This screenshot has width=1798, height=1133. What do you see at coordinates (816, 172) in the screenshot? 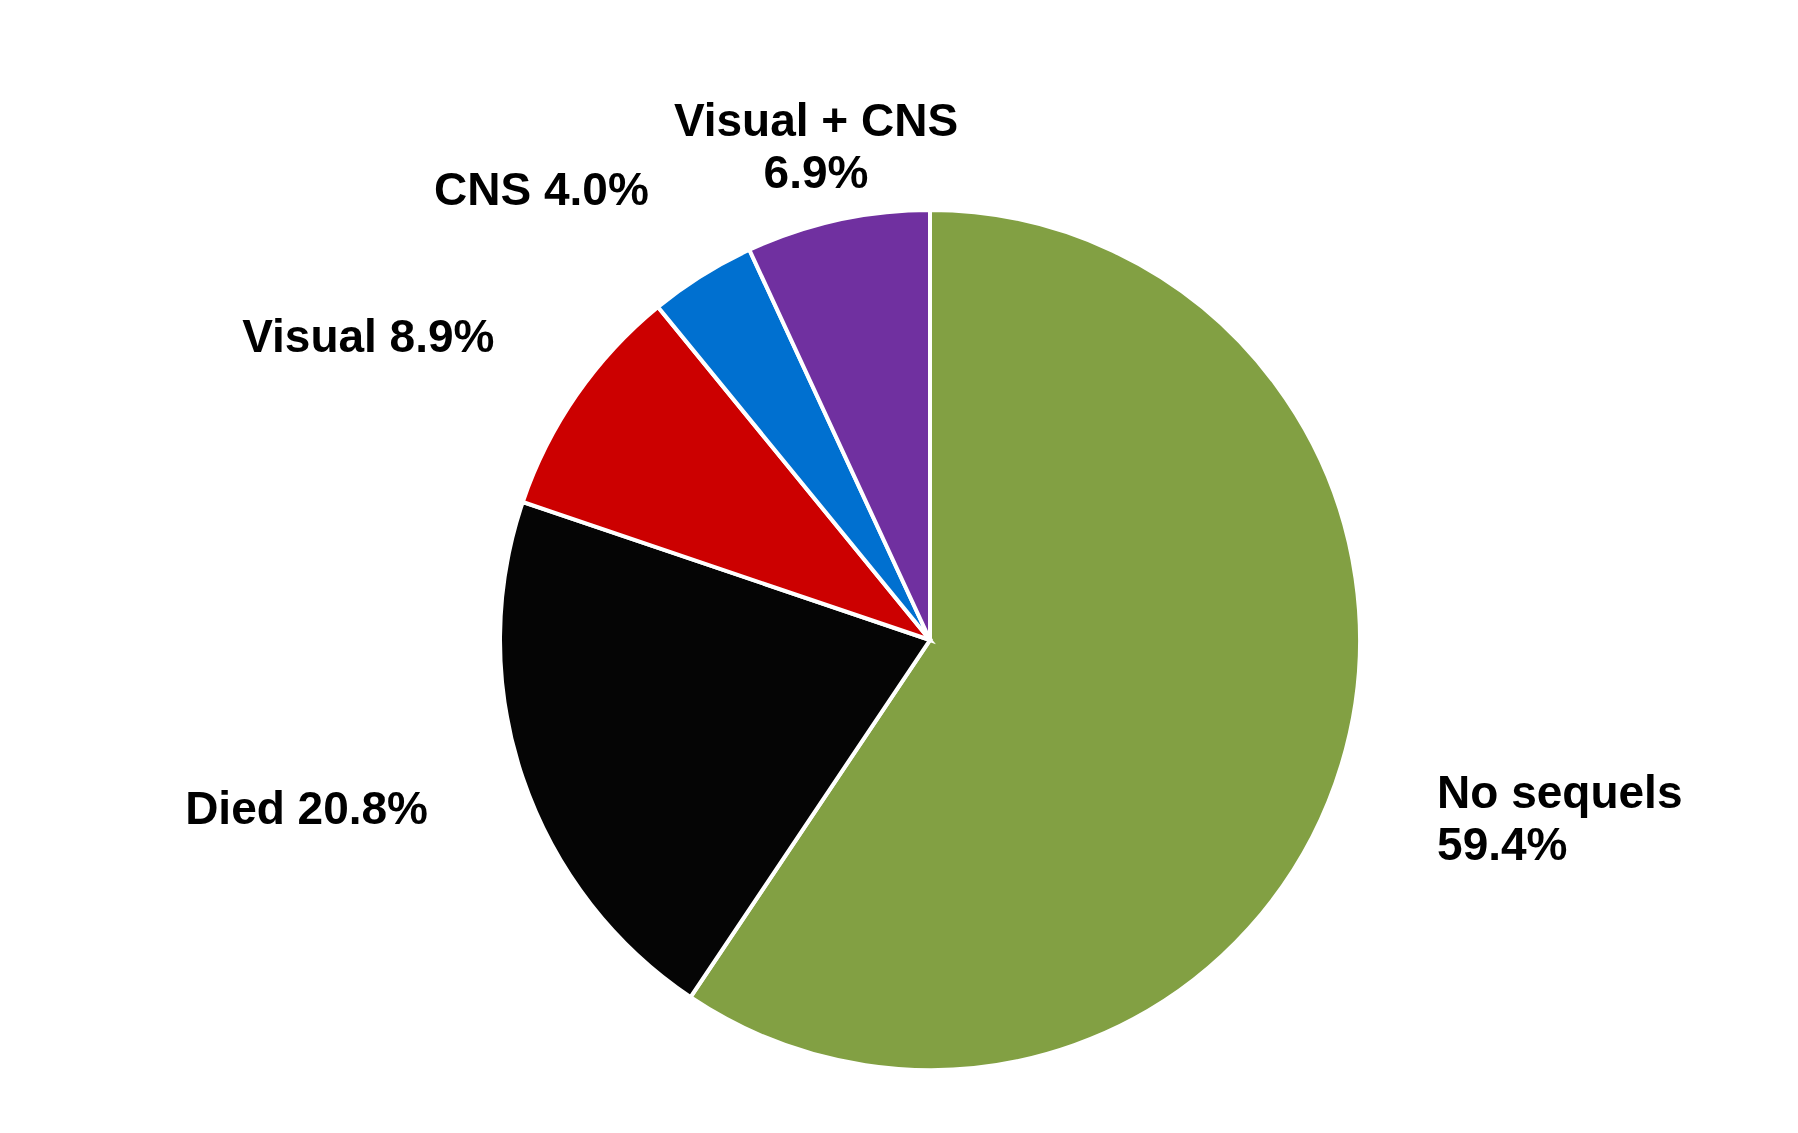
I see `data-label: 6.9%` at bounding box center [816, 172].